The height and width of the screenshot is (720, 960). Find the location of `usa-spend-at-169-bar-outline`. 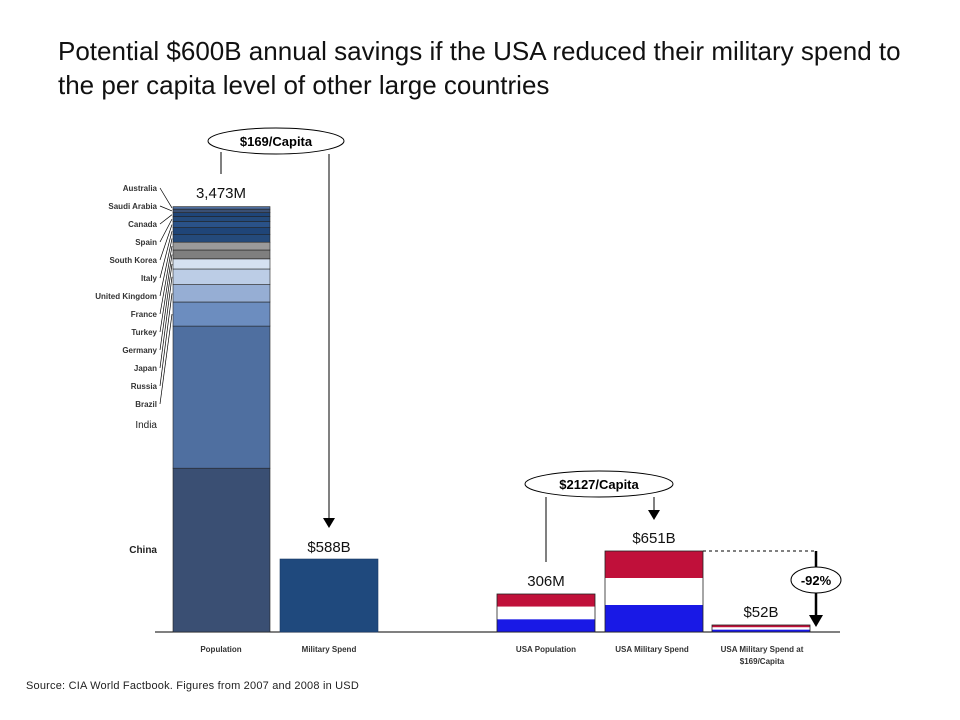

usa-spend-at-169-bar-outline is located at coordinates (761, 628).